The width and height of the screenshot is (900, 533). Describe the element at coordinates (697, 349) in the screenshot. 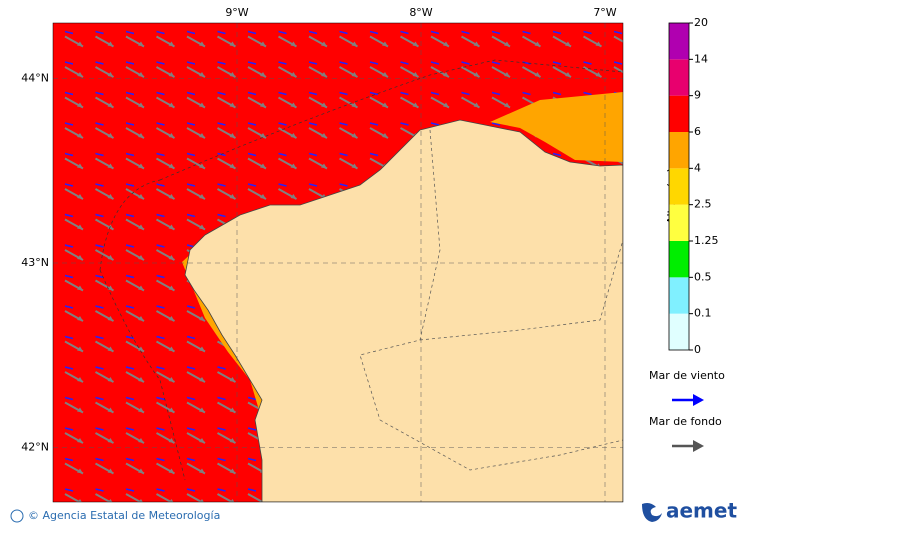

I see `colorbar-label: 0` at that location.